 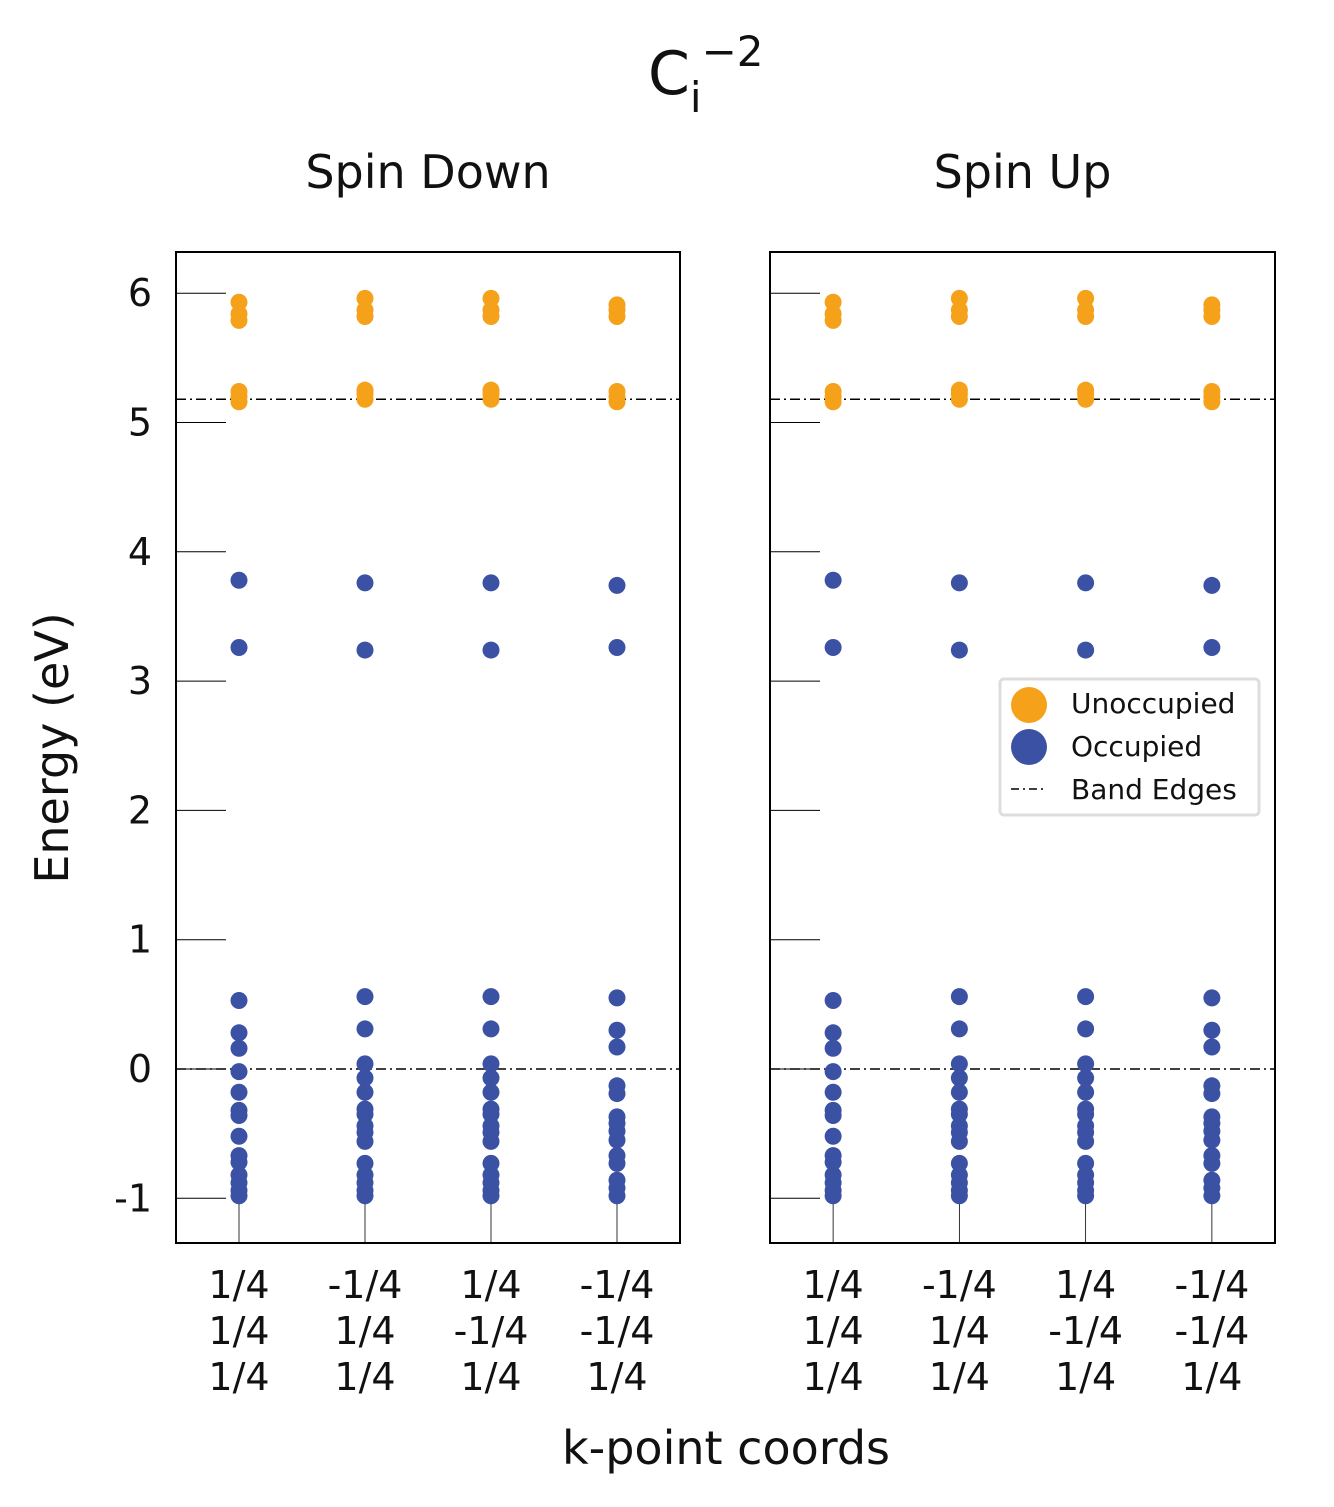 What do you see at coordinates (726, 1448) in the screenshot?
I see `x-axis-label: k-point coords` at bounding box center [726, 1448].